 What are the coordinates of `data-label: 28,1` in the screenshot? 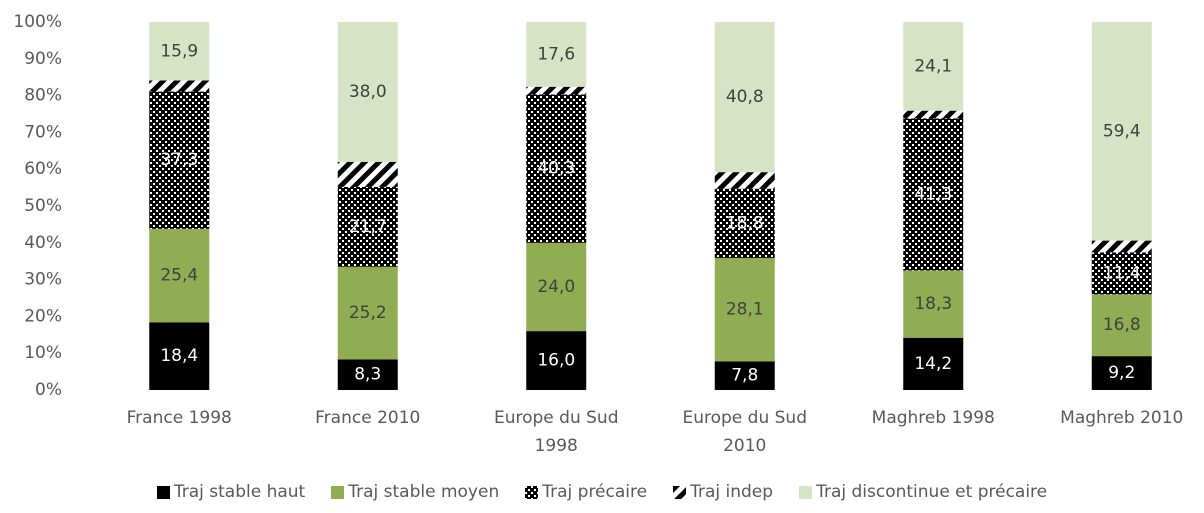 It's located at (745, 310).